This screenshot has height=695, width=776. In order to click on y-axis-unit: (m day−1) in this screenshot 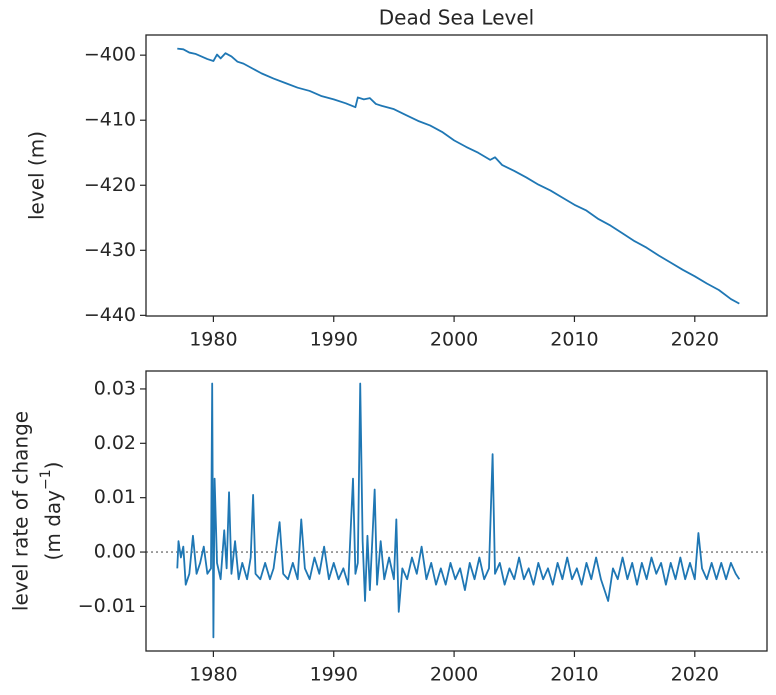, I will do `click(51, 511)`.